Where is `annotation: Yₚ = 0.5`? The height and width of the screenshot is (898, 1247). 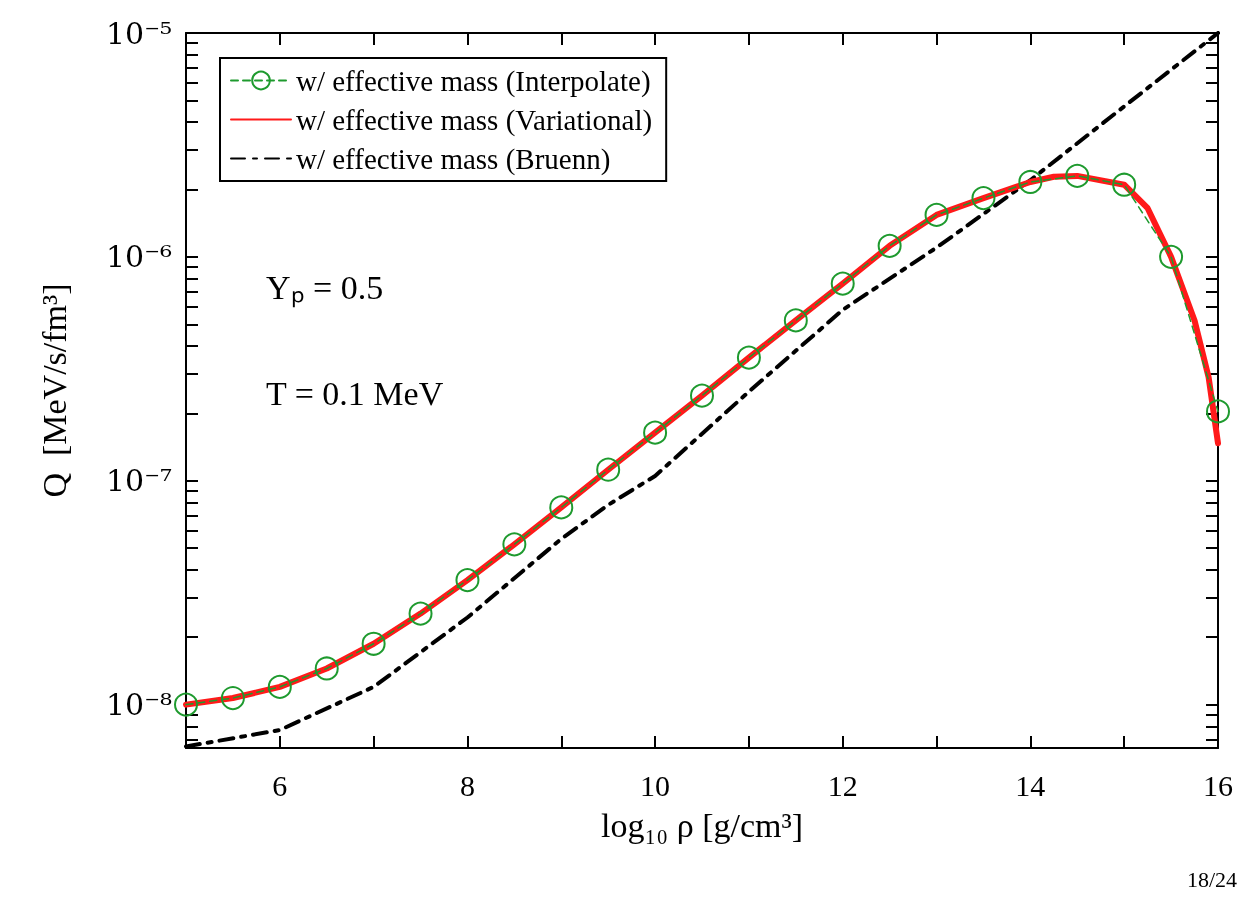
annotation: Yₚ = 0.5 is located at coordinates (325, 288).